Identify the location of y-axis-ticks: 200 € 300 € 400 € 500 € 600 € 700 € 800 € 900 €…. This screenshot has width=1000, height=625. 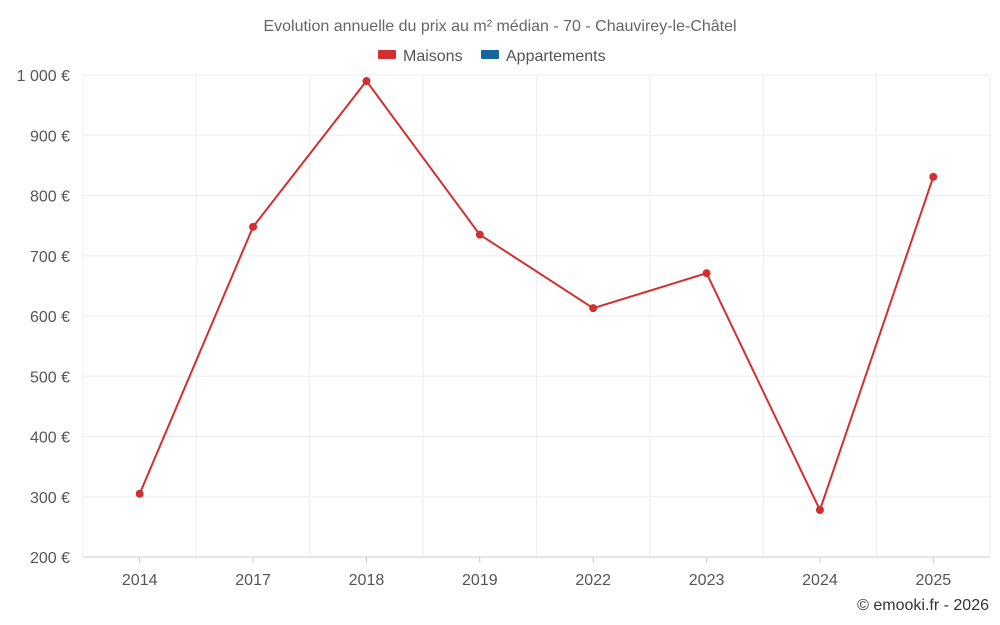
(43, 317).